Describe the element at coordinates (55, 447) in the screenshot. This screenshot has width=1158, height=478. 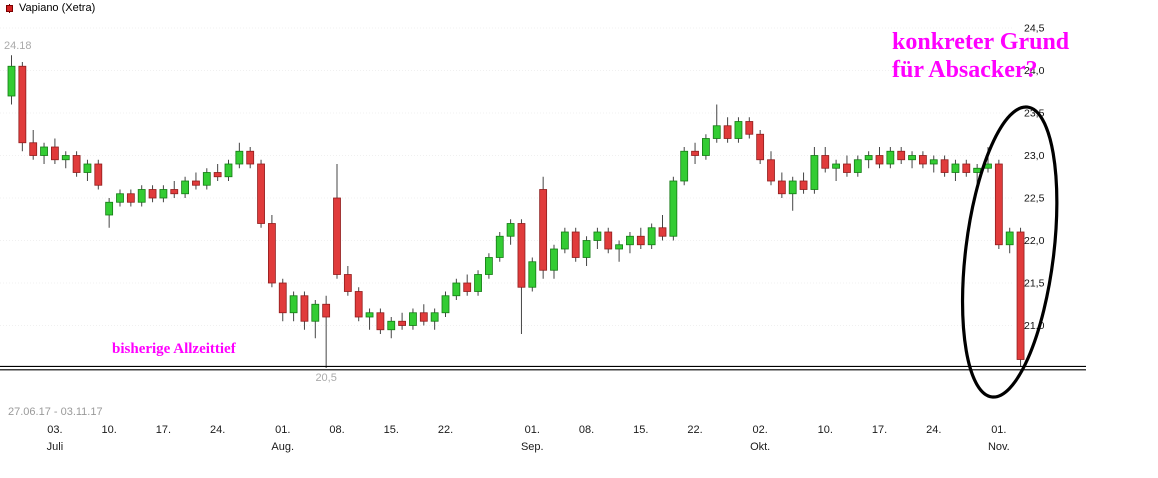
I see `month-label: Juli` at that location.